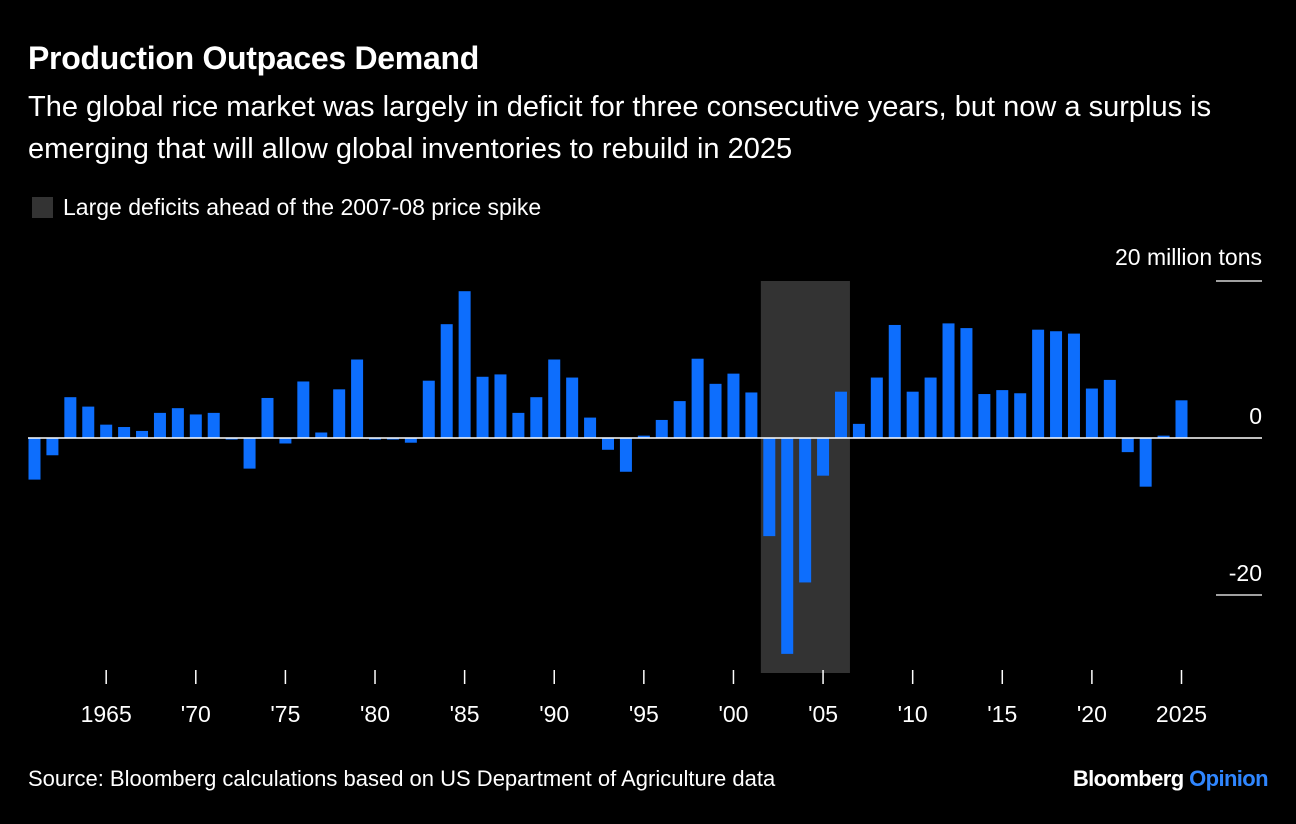  Describe the element at coordinates (733, 405) in the screenshot. I see `bar-2000` at that location.